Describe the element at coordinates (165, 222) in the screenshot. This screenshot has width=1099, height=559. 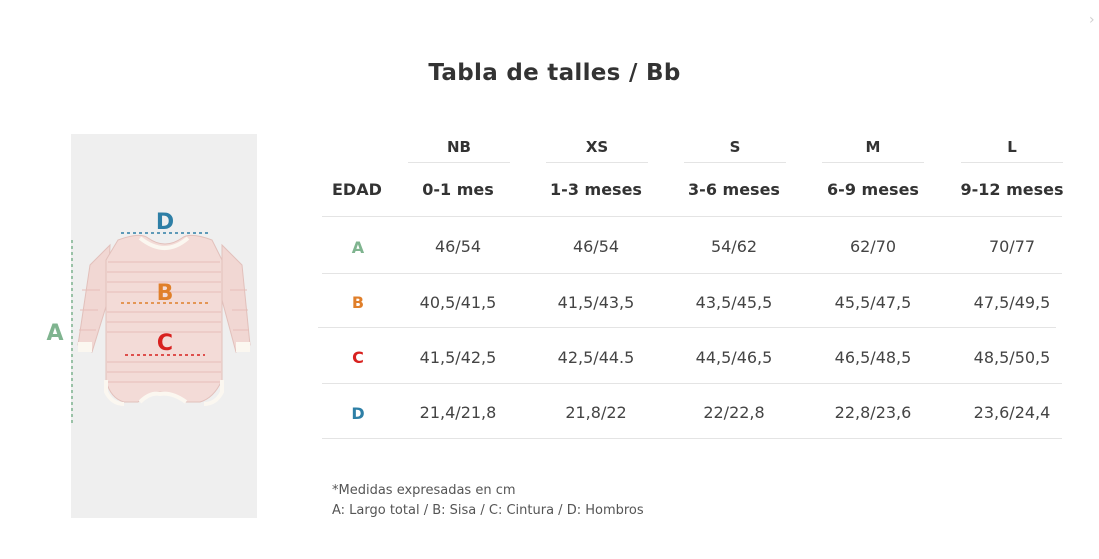
I see `figure-label-d: D` at that location.